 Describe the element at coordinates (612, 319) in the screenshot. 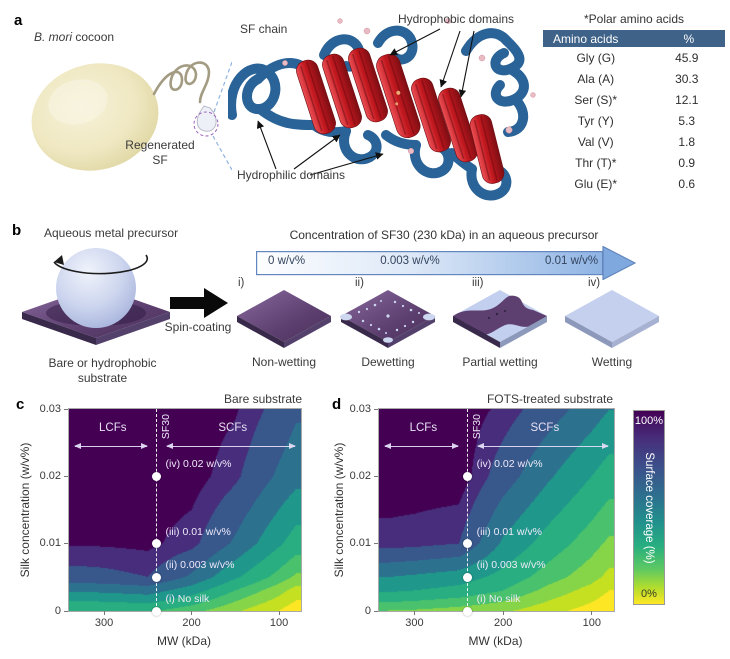

I see `tile-wetting` at that location.